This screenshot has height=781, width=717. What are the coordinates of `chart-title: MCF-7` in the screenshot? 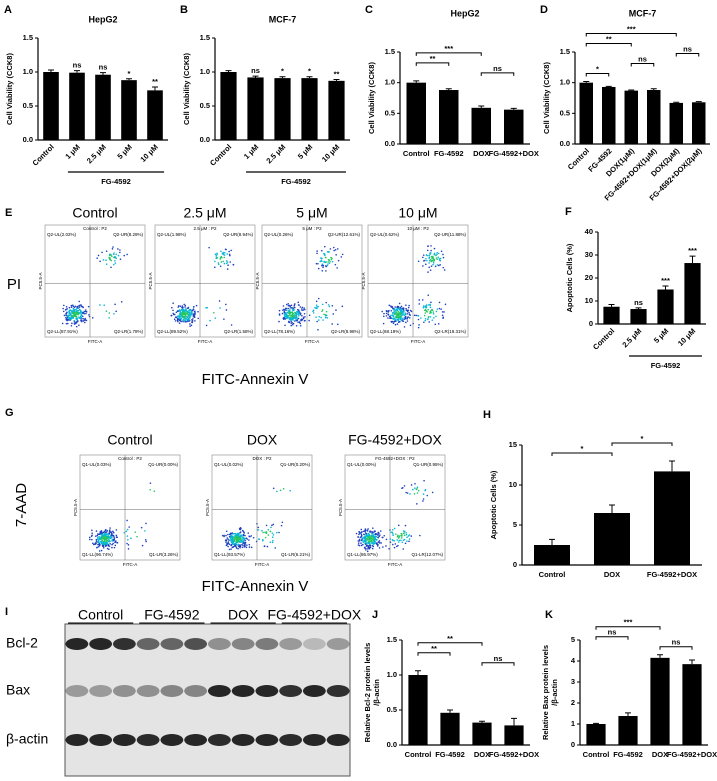 It's located at (643, 13).